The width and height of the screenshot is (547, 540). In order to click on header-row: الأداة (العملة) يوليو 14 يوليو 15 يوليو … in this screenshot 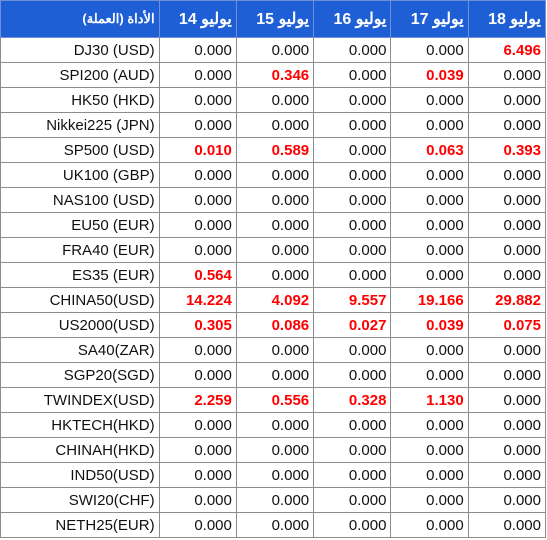, I will do `click(273, 19)`.